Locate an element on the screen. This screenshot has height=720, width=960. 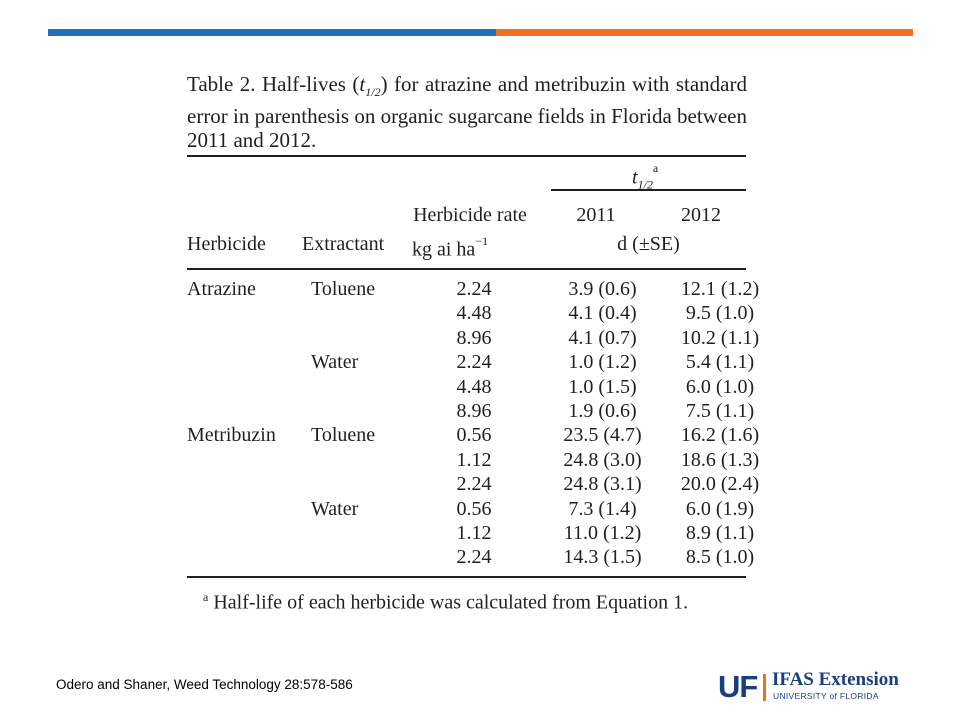
header-rate-line2: kg ai ha−1 is located at coordinates (450, 247).